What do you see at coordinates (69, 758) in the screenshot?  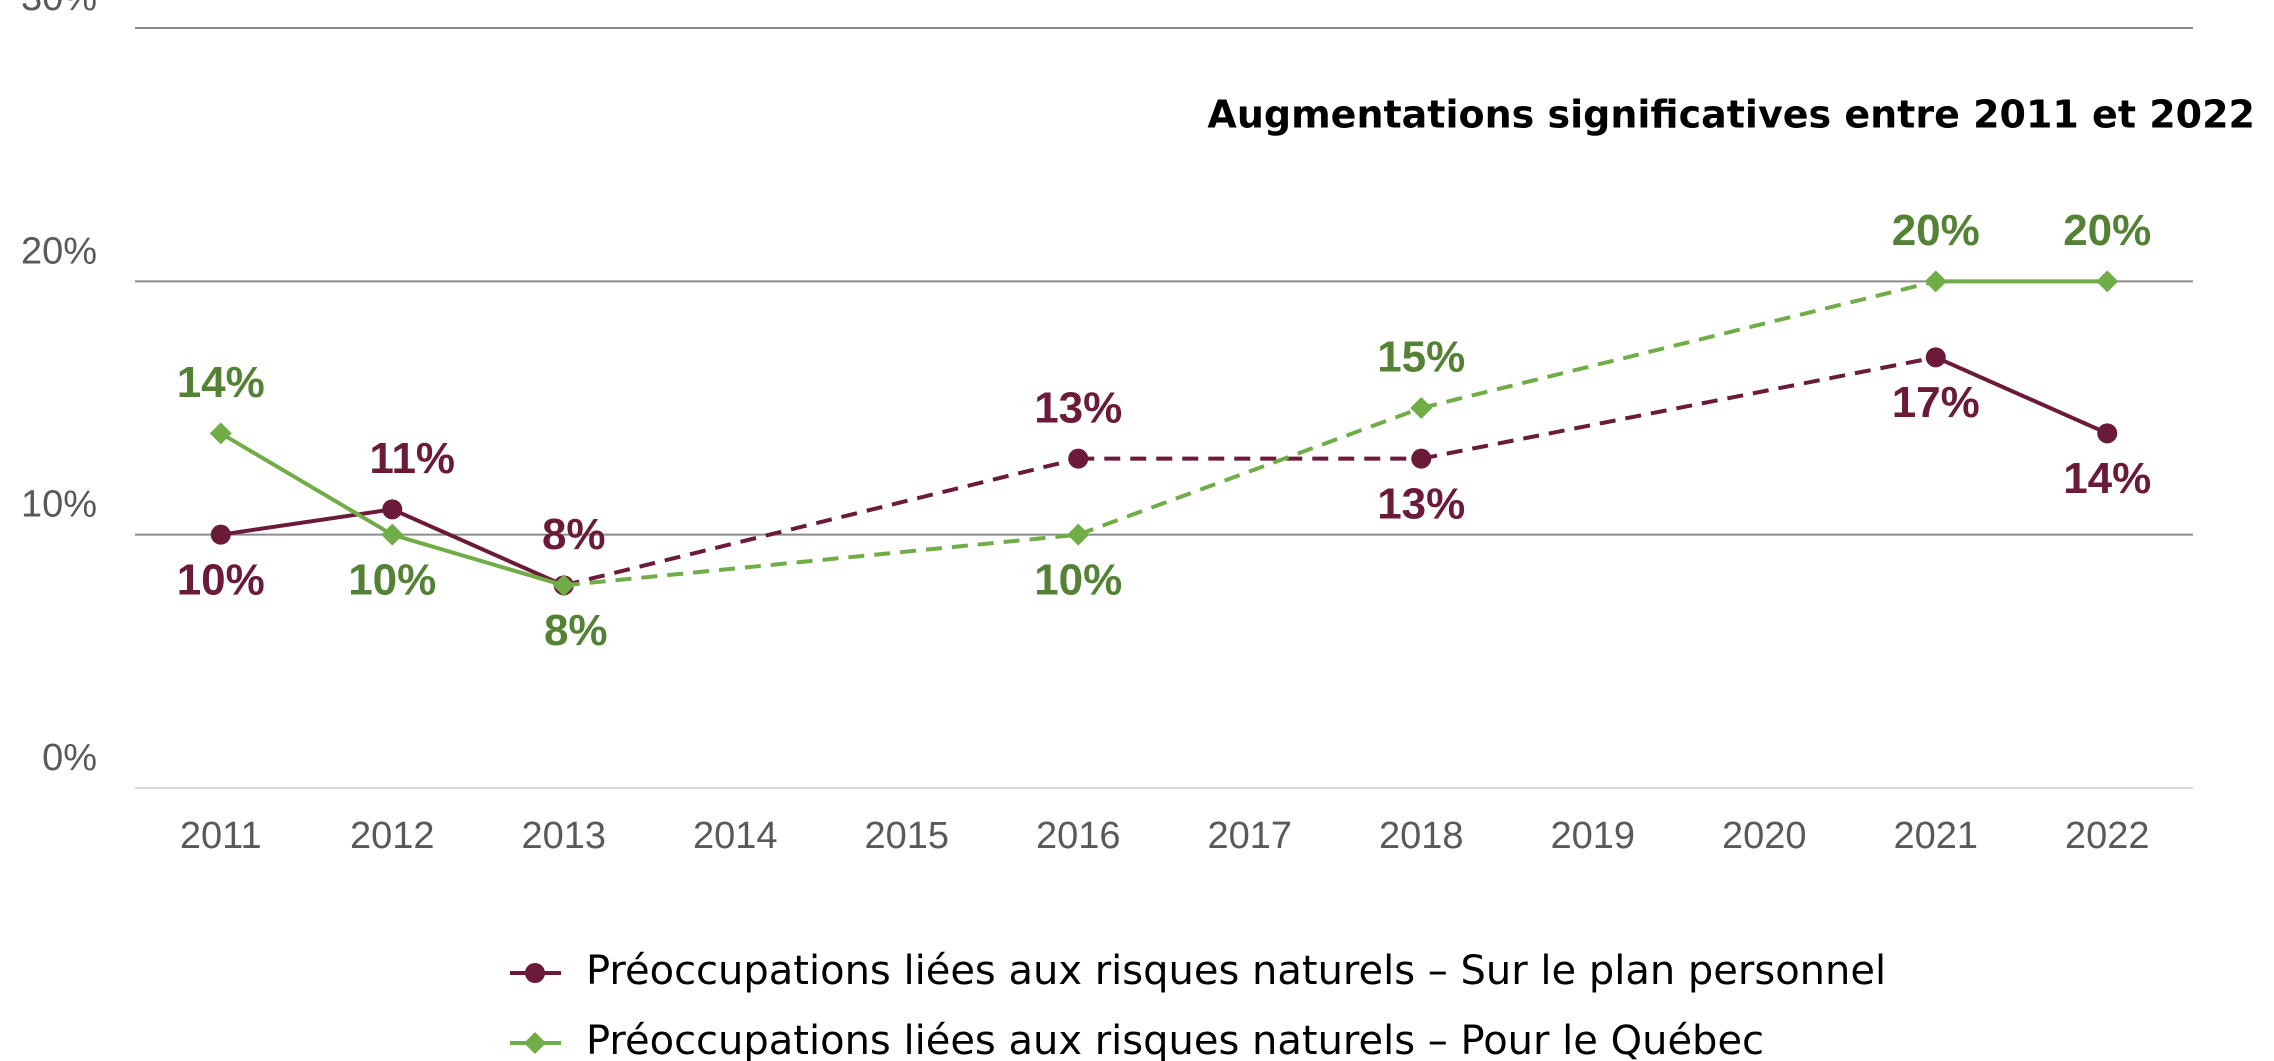 I see `y-tick-label: 0%` at bounding box center [69, 758].